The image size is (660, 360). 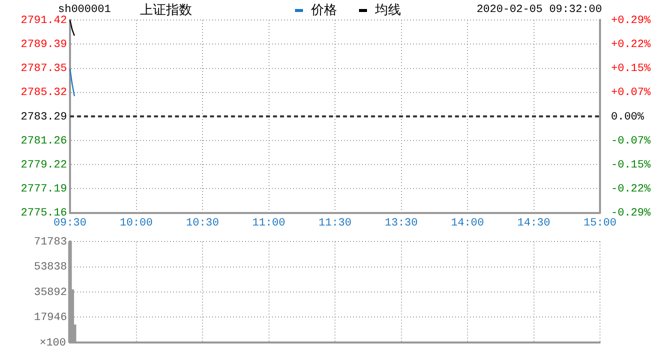 I want to click on x-tick-label: 11:30, so click(x=335, y=223).